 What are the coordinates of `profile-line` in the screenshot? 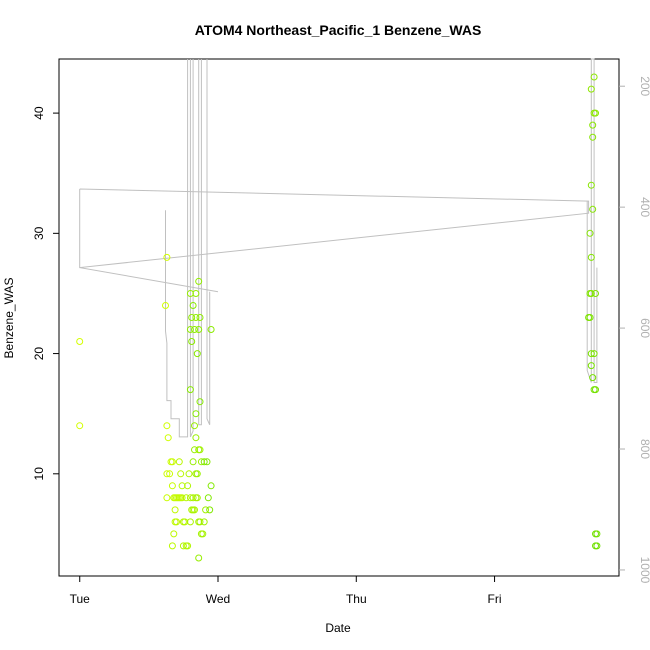 It's located at (334, 240).